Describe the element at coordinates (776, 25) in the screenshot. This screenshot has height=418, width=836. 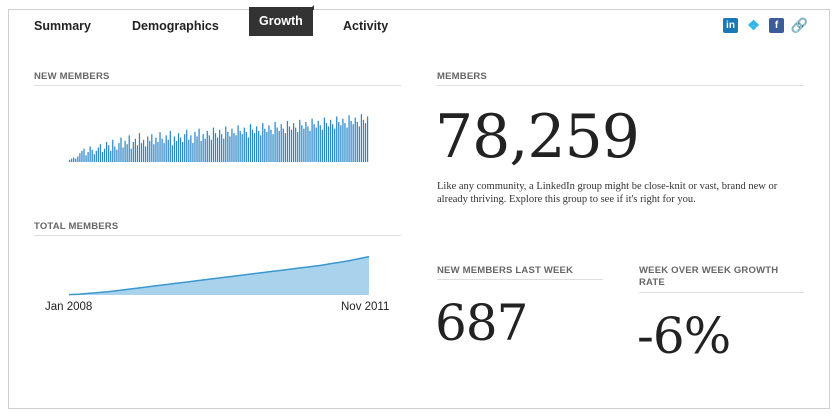
I see `facebook-icon: f` at that location.